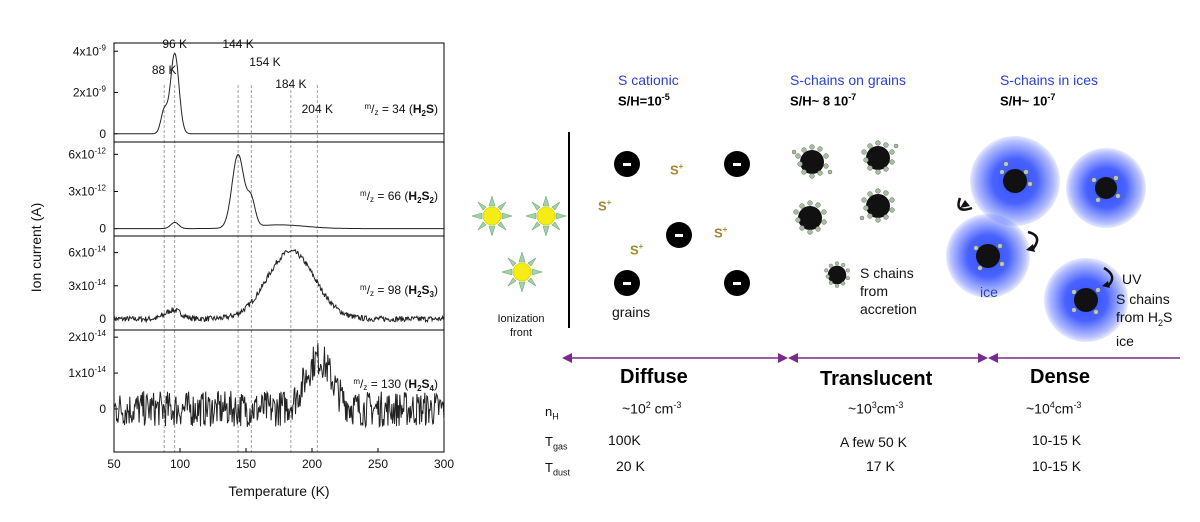 The height and width of the screenshot is (522, 1200). I want to click on x-tick-label: 50, so click(114, 464).